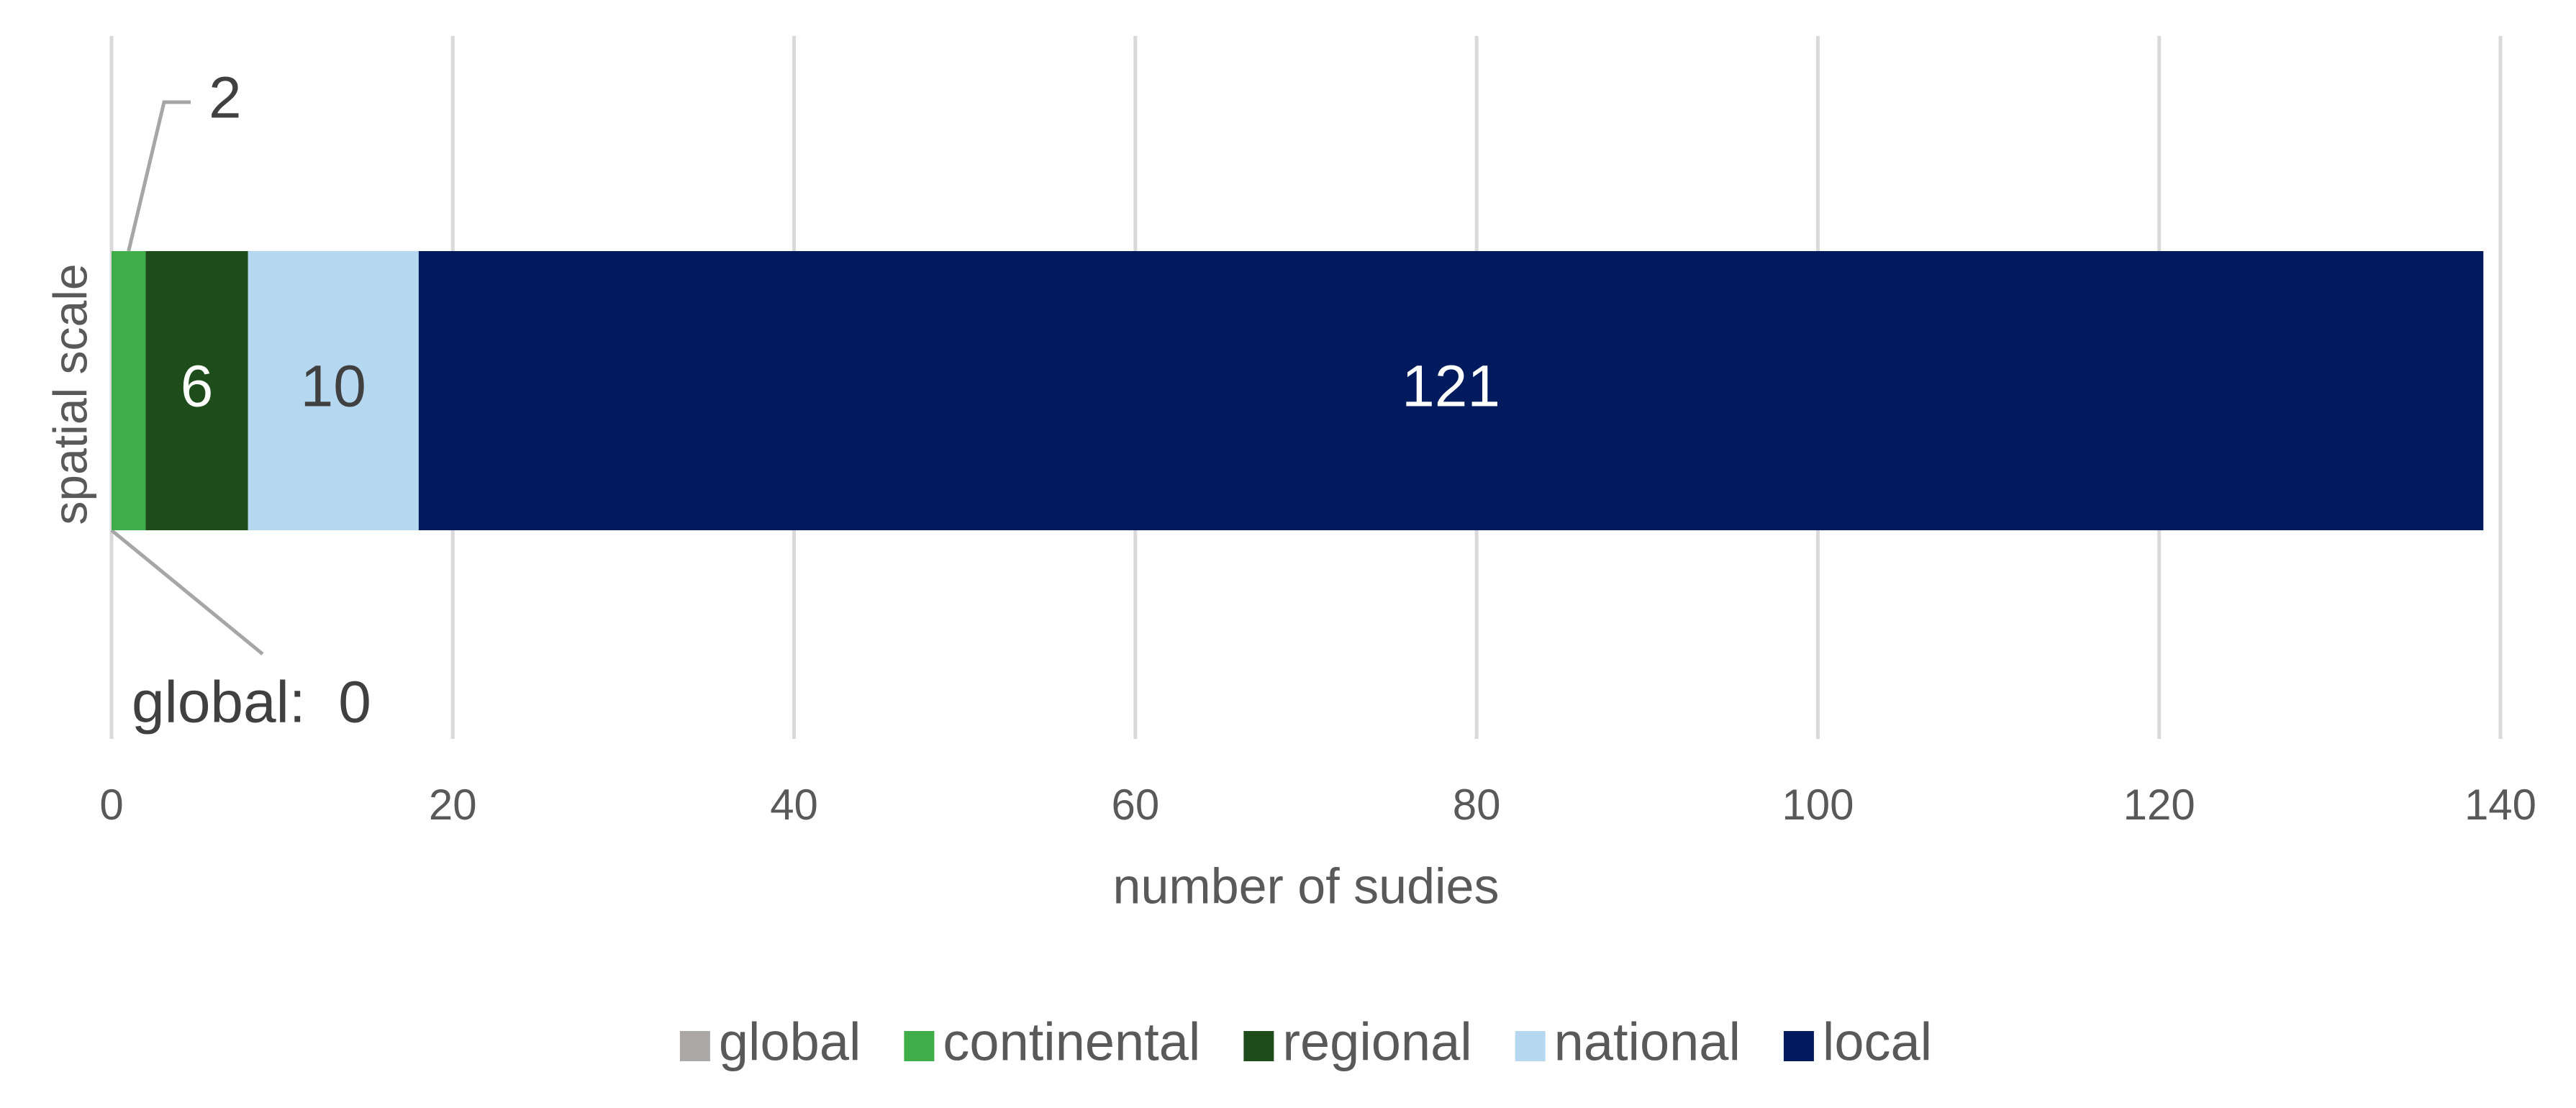 The image size is (2576, 1108). I want to click on legend-label: national, so click(1648, 1042).